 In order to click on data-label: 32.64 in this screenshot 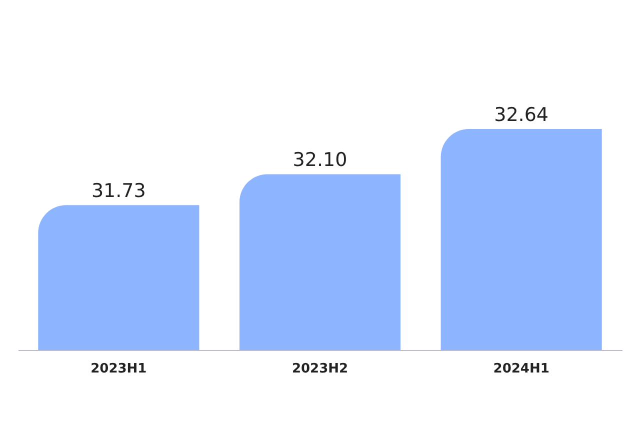, I will do `click(521, 115)`.